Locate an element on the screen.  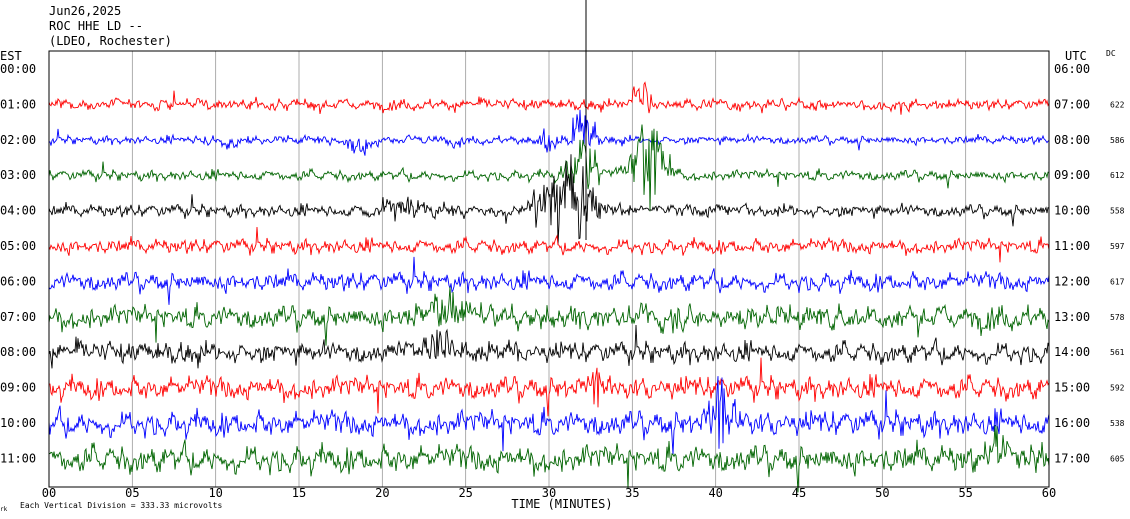
x-tick-label: 45 is located at coordinates (799, 493).